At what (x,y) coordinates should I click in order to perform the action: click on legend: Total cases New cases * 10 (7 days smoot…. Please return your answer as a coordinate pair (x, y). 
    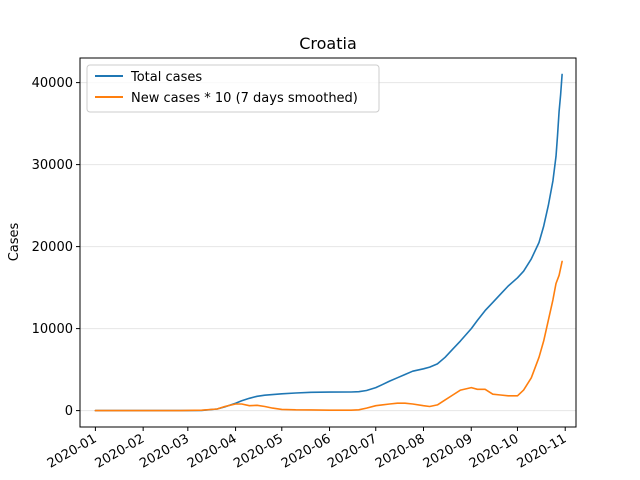
    Looking at the image, I should click on (233, 88).